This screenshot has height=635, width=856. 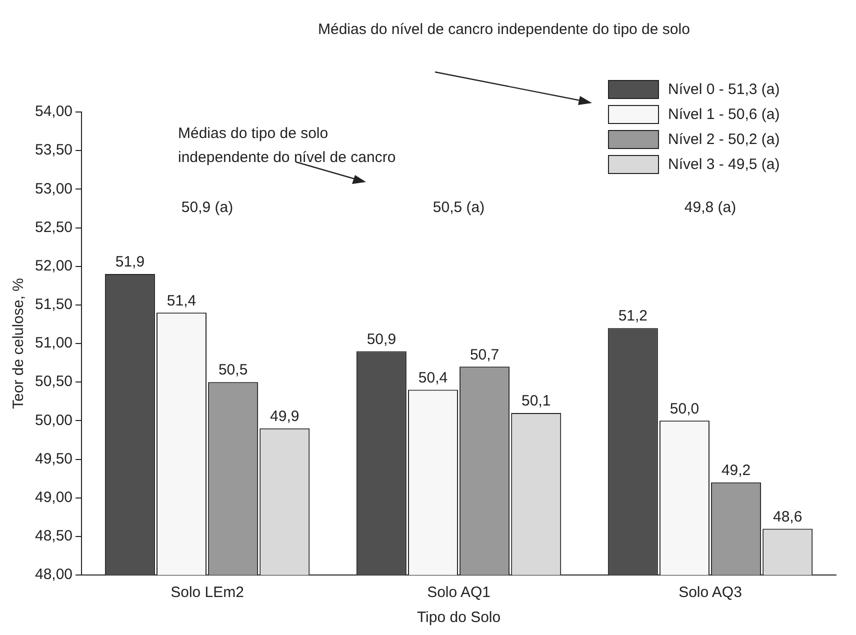 I want to click on data-label: 51,2, so click(x=633, y=316).